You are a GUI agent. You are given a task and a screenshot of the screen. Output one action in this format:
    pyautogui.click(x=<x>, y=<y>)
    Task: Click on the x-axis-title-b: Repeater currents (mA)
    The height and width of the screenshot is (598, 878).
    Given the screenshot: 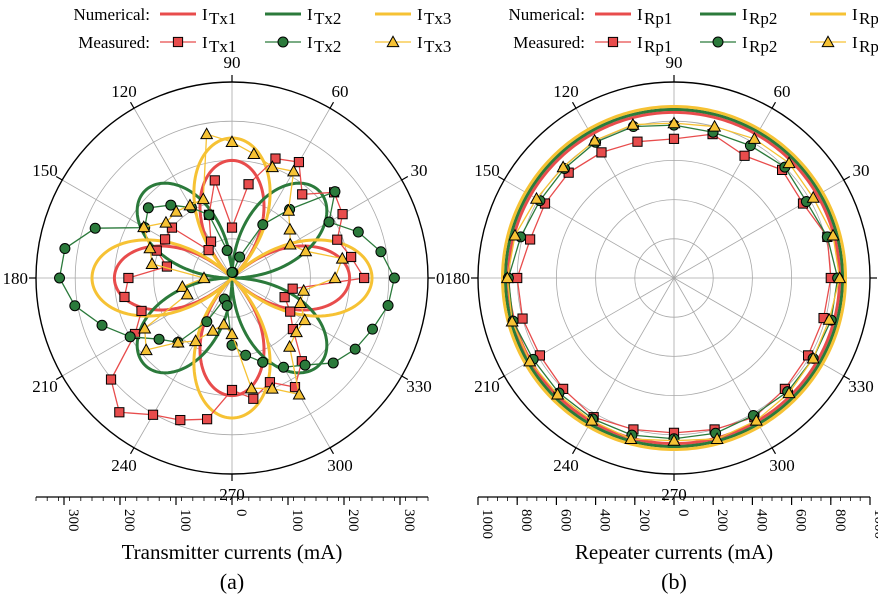 What is the action you would take?
    pyautogui.click(x=674, y=552)
    